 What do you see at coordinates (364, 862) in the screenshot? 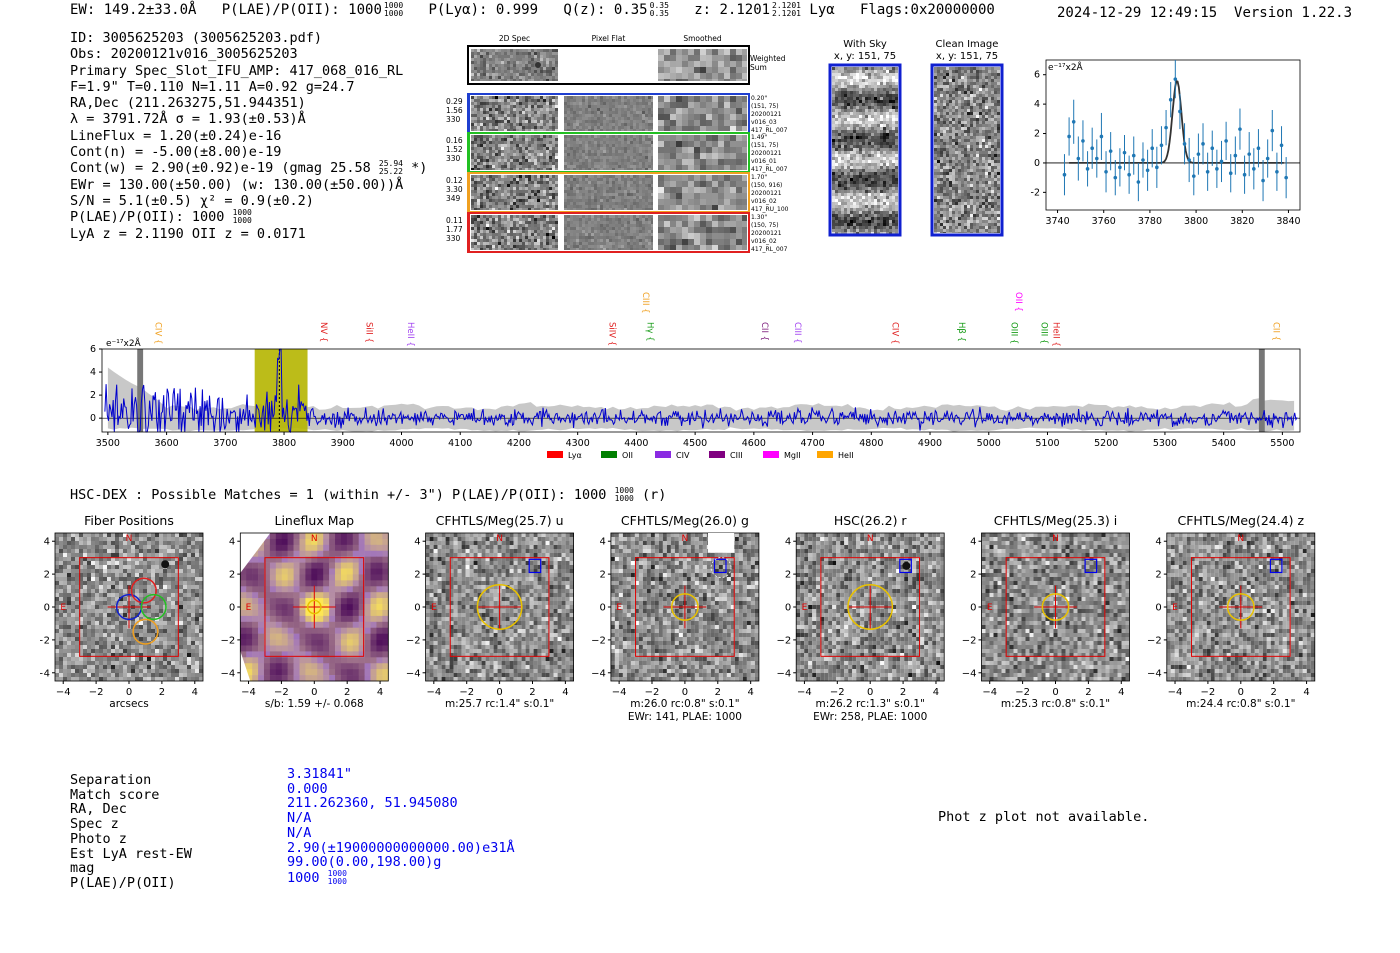
I see `value-mag: 99.00(0.00,198.00)g` at bounding box center [364, 862].